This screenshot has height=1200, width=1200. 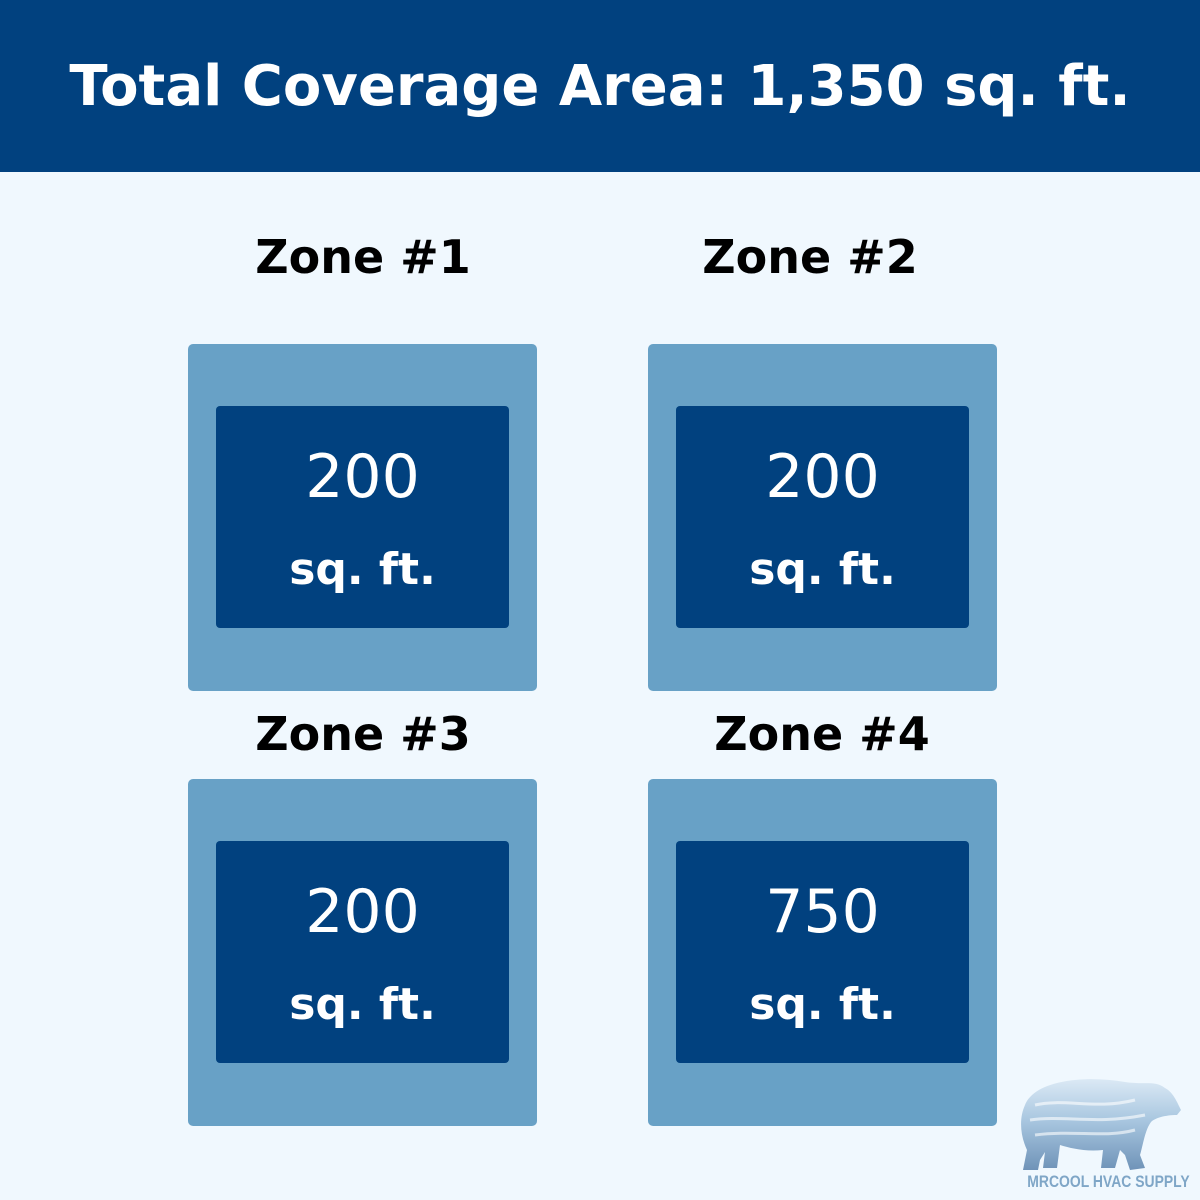 I want to click on zone-3-area-card: 200 sq. ft., so click(x=362, y=952).